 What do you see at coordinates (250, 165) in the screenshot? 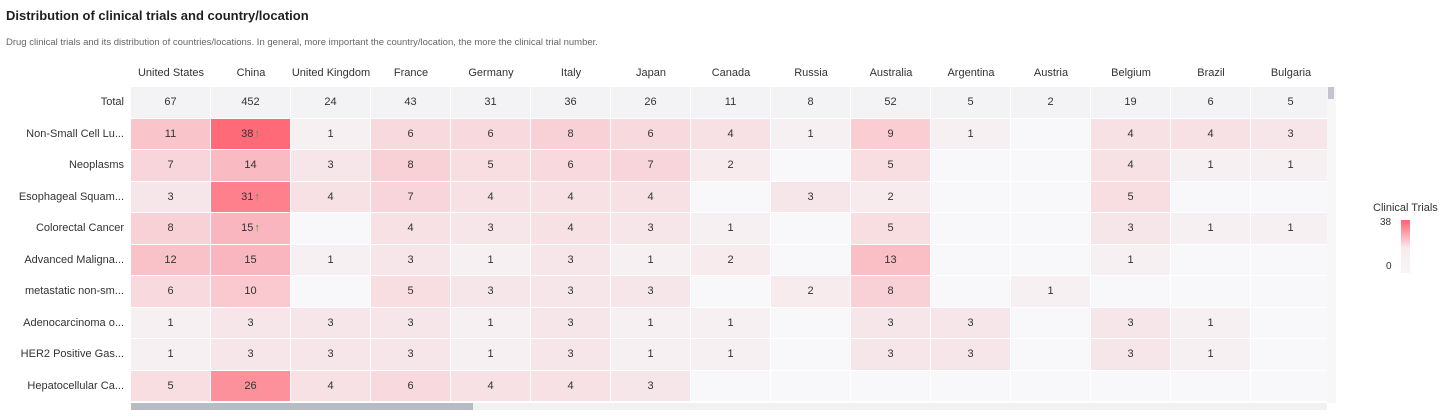
I see `cell-value: 14` at bounding box center [250, 165].